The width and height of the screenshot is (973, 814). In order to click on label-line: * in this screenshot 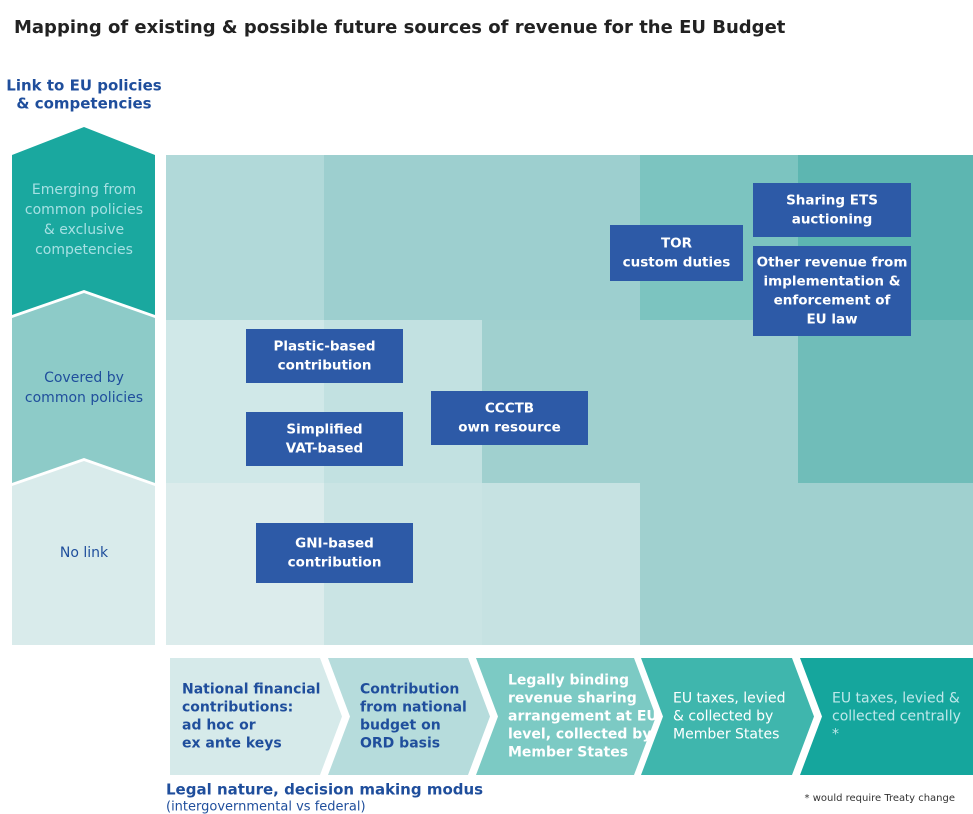, I will do `click(835, 735)`.